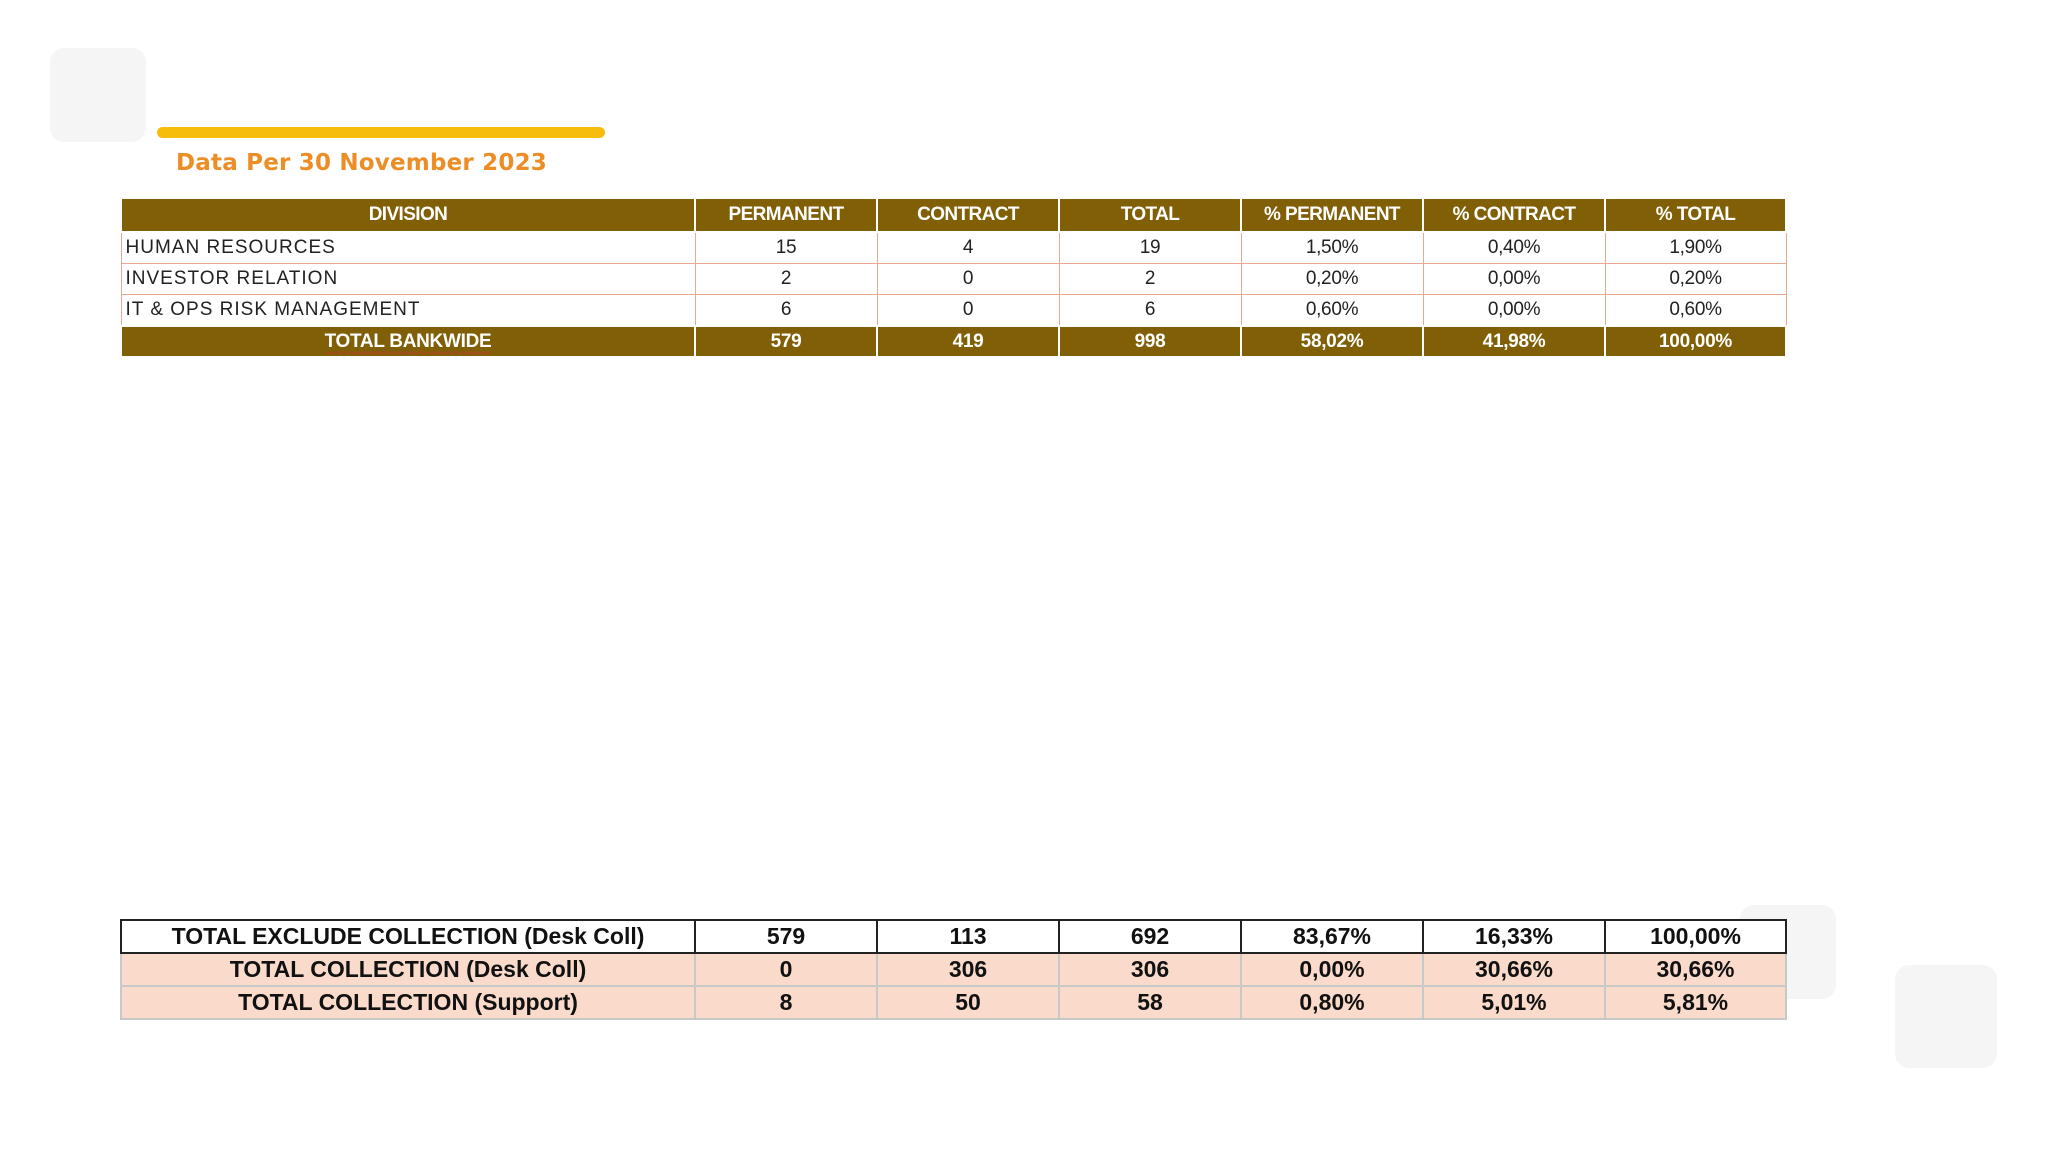 This screenshot has height=1152, width=2048. Describe the element at coordinates (408, 310) in the screenshot. I see `cell-division: IT & OPS RISK MANAGEMENT` at that location.